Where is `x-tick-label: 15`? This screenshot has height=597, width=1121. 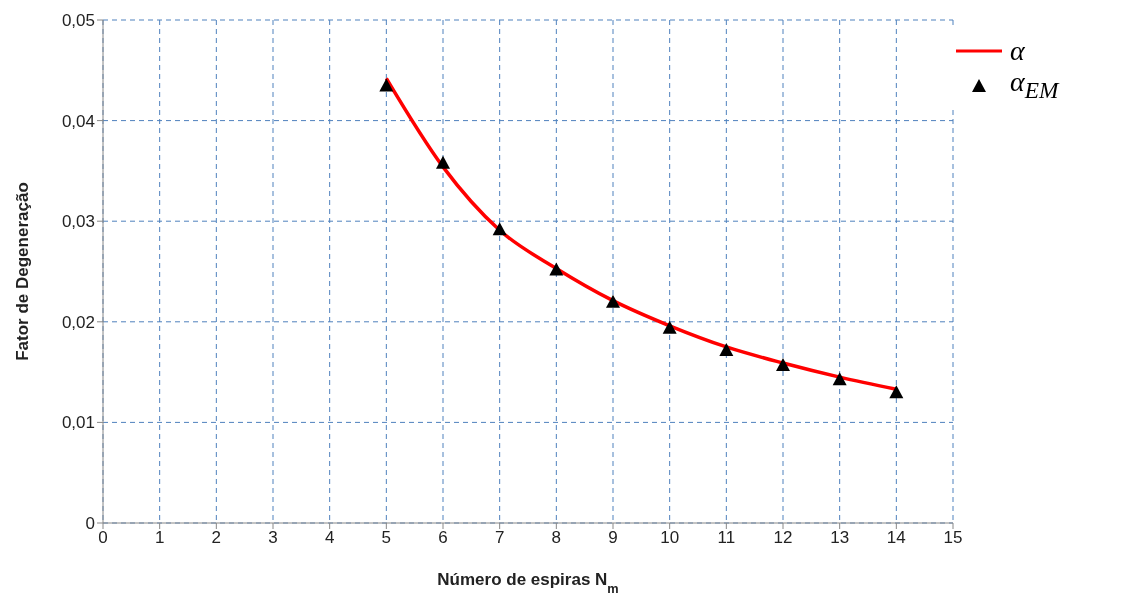 x-tick-label: 15 is located at coordinates (953, 538).